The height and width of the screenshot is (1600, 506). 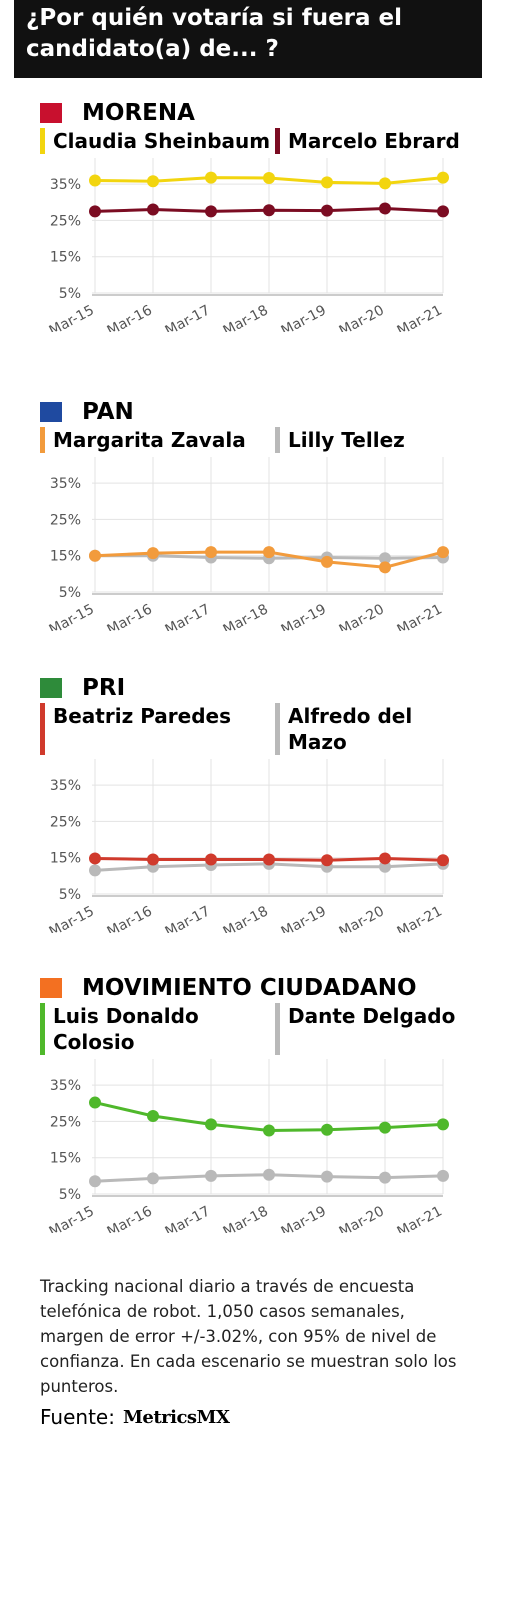 I want to click on chart-title-row: PRI, so click(x=253, y=688).